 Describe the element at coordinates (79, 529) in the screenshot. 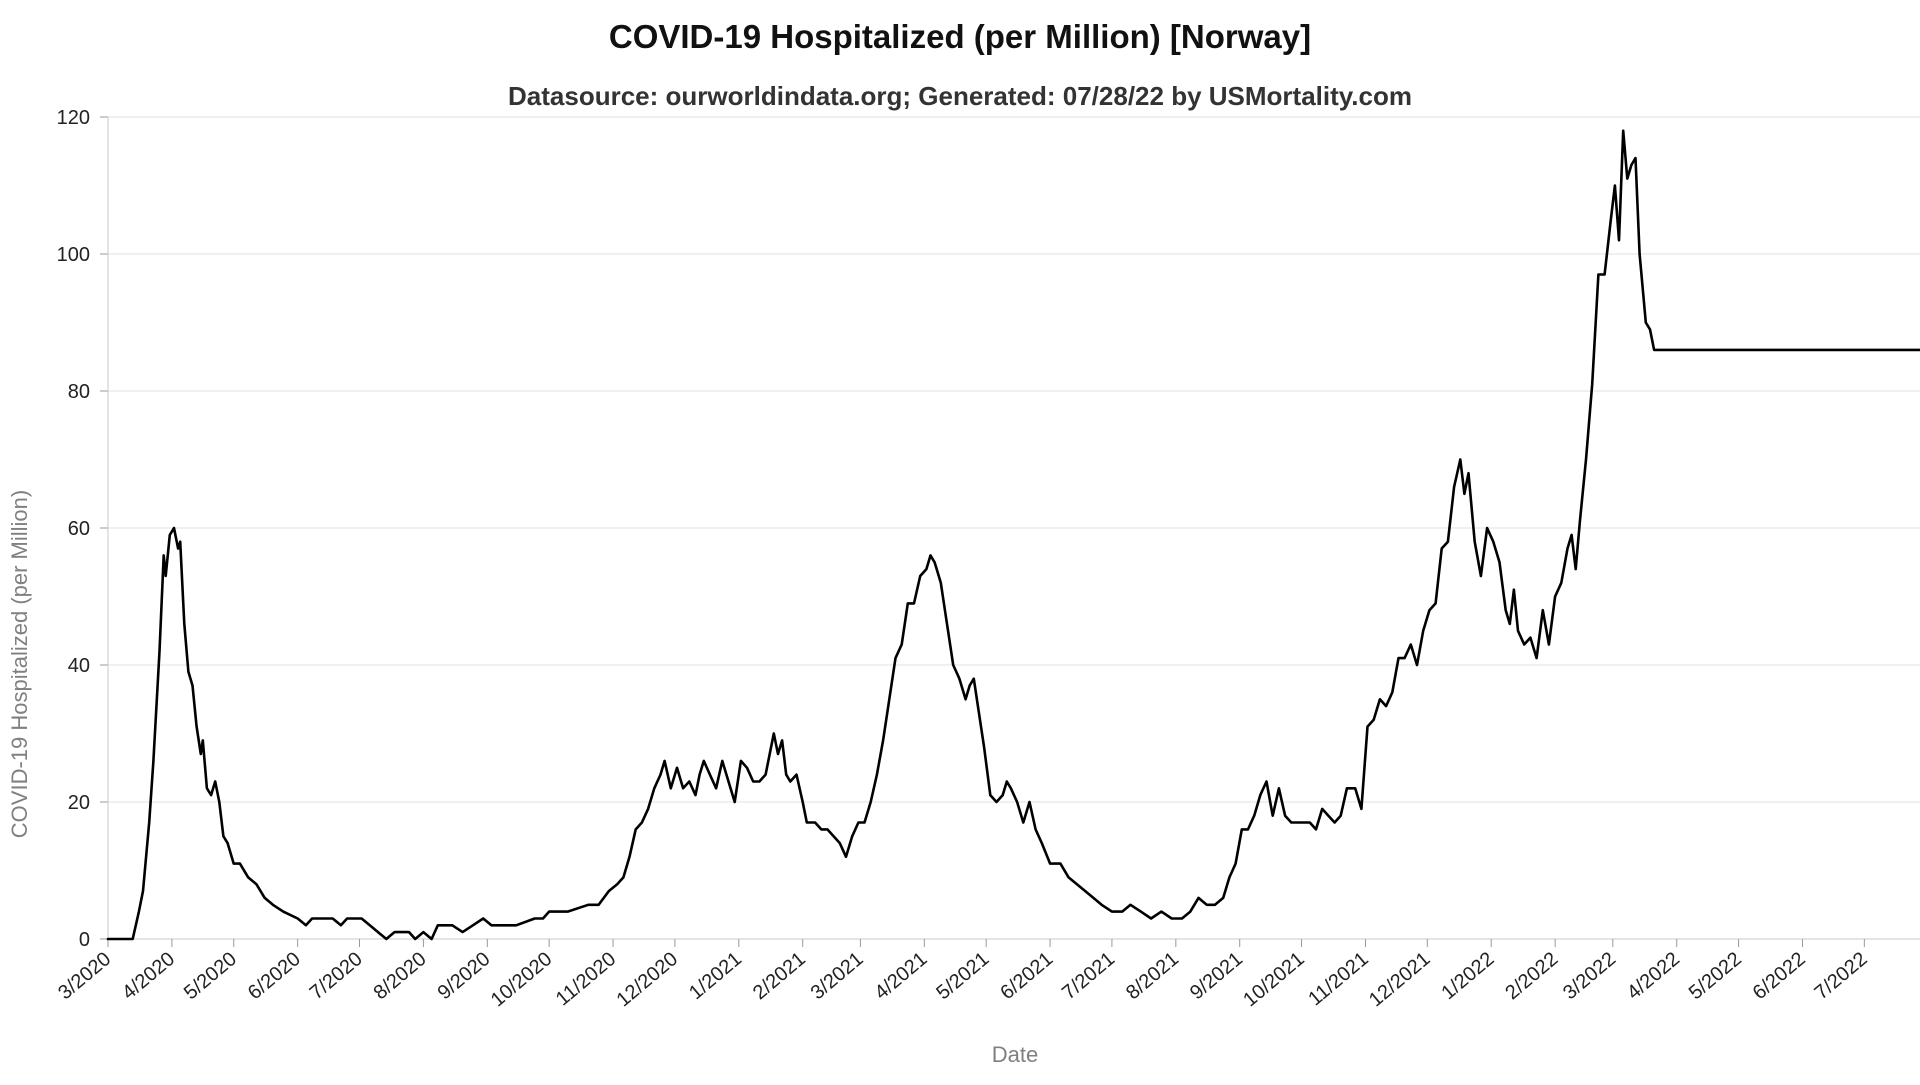

I see `y-tick-label: 60` at that location.